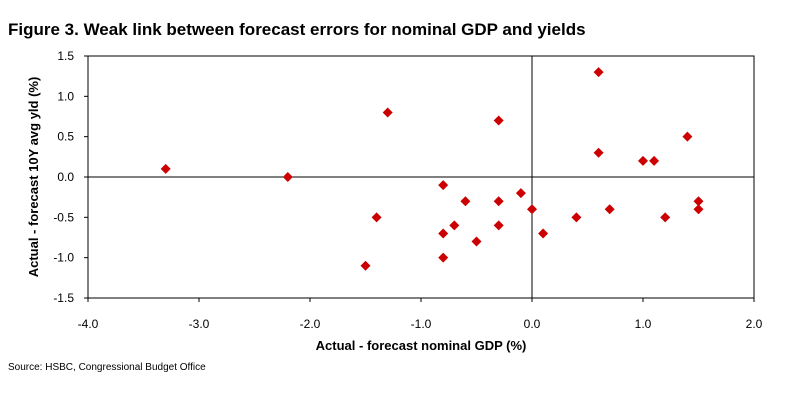 Image resolution: width=800 pixels, height=401 pixels. Describe the element at coordinates (532, 324) in the screenshot. I see `x-tick-label: 0.0` at that location.